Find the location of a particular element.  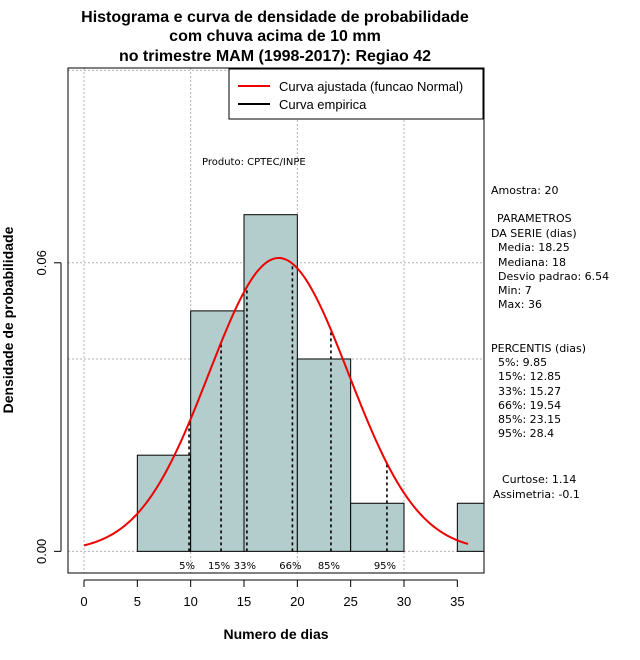

product-annotation: Produto: CPTEC/INPE is located at coordinates (254, 162).